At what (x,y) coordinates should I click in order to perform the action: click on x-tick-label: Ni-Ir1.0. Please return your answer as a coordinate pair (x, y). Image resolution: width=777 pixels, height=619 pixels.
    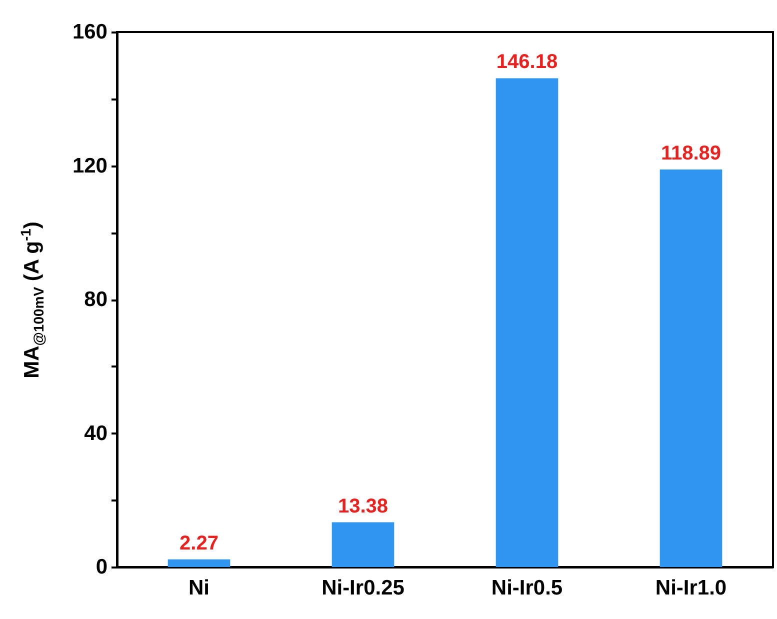
    Looking at the image, I should click on (691, 588).